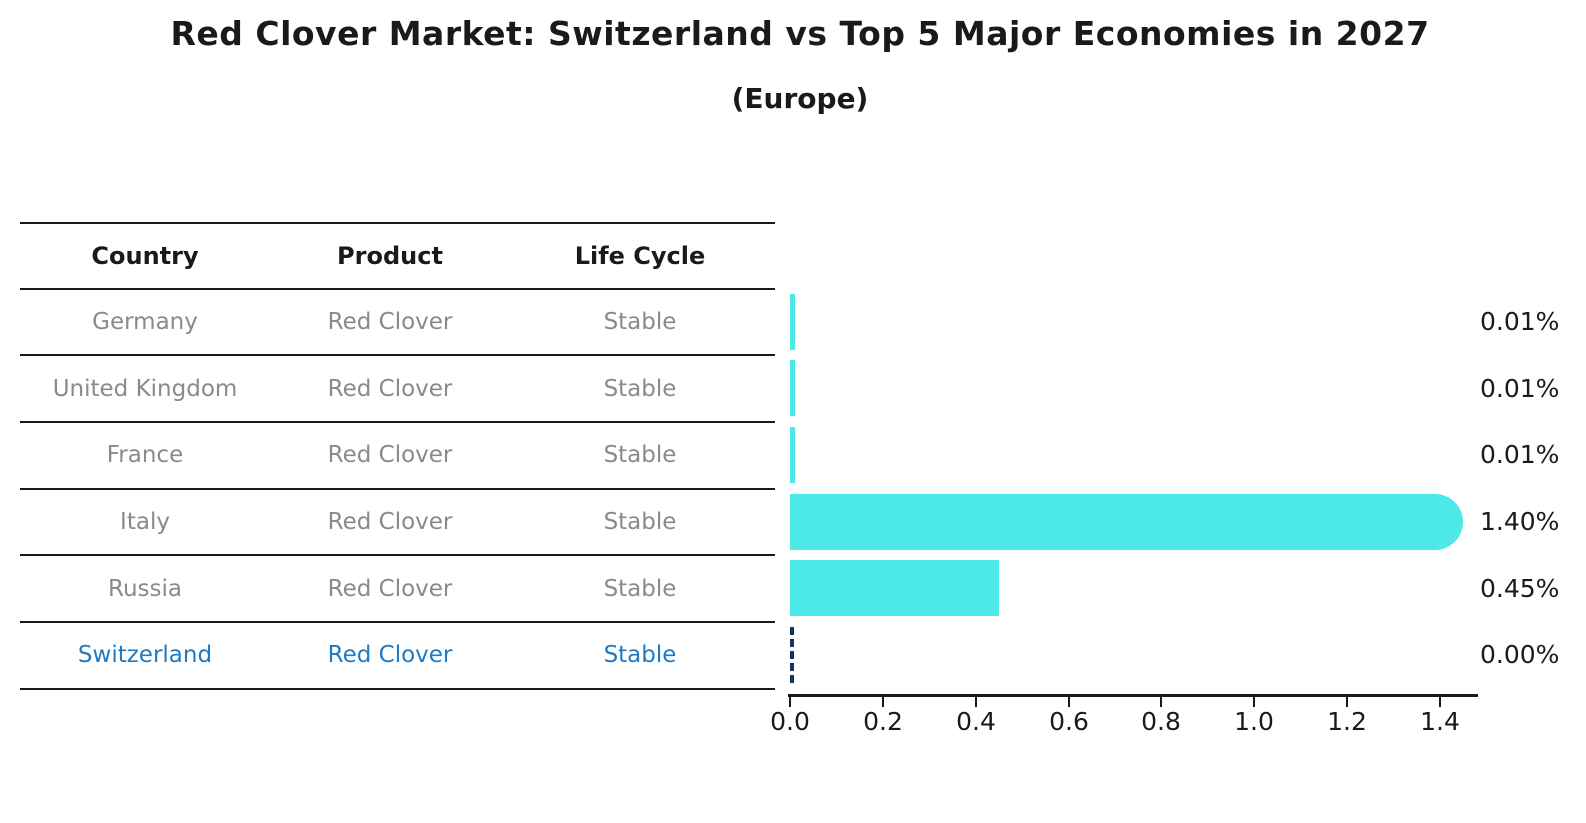 The width and height of the screenshot is (1586, 823). I want to click on bar-switzerland-zero-dashed, so click(792, 655).